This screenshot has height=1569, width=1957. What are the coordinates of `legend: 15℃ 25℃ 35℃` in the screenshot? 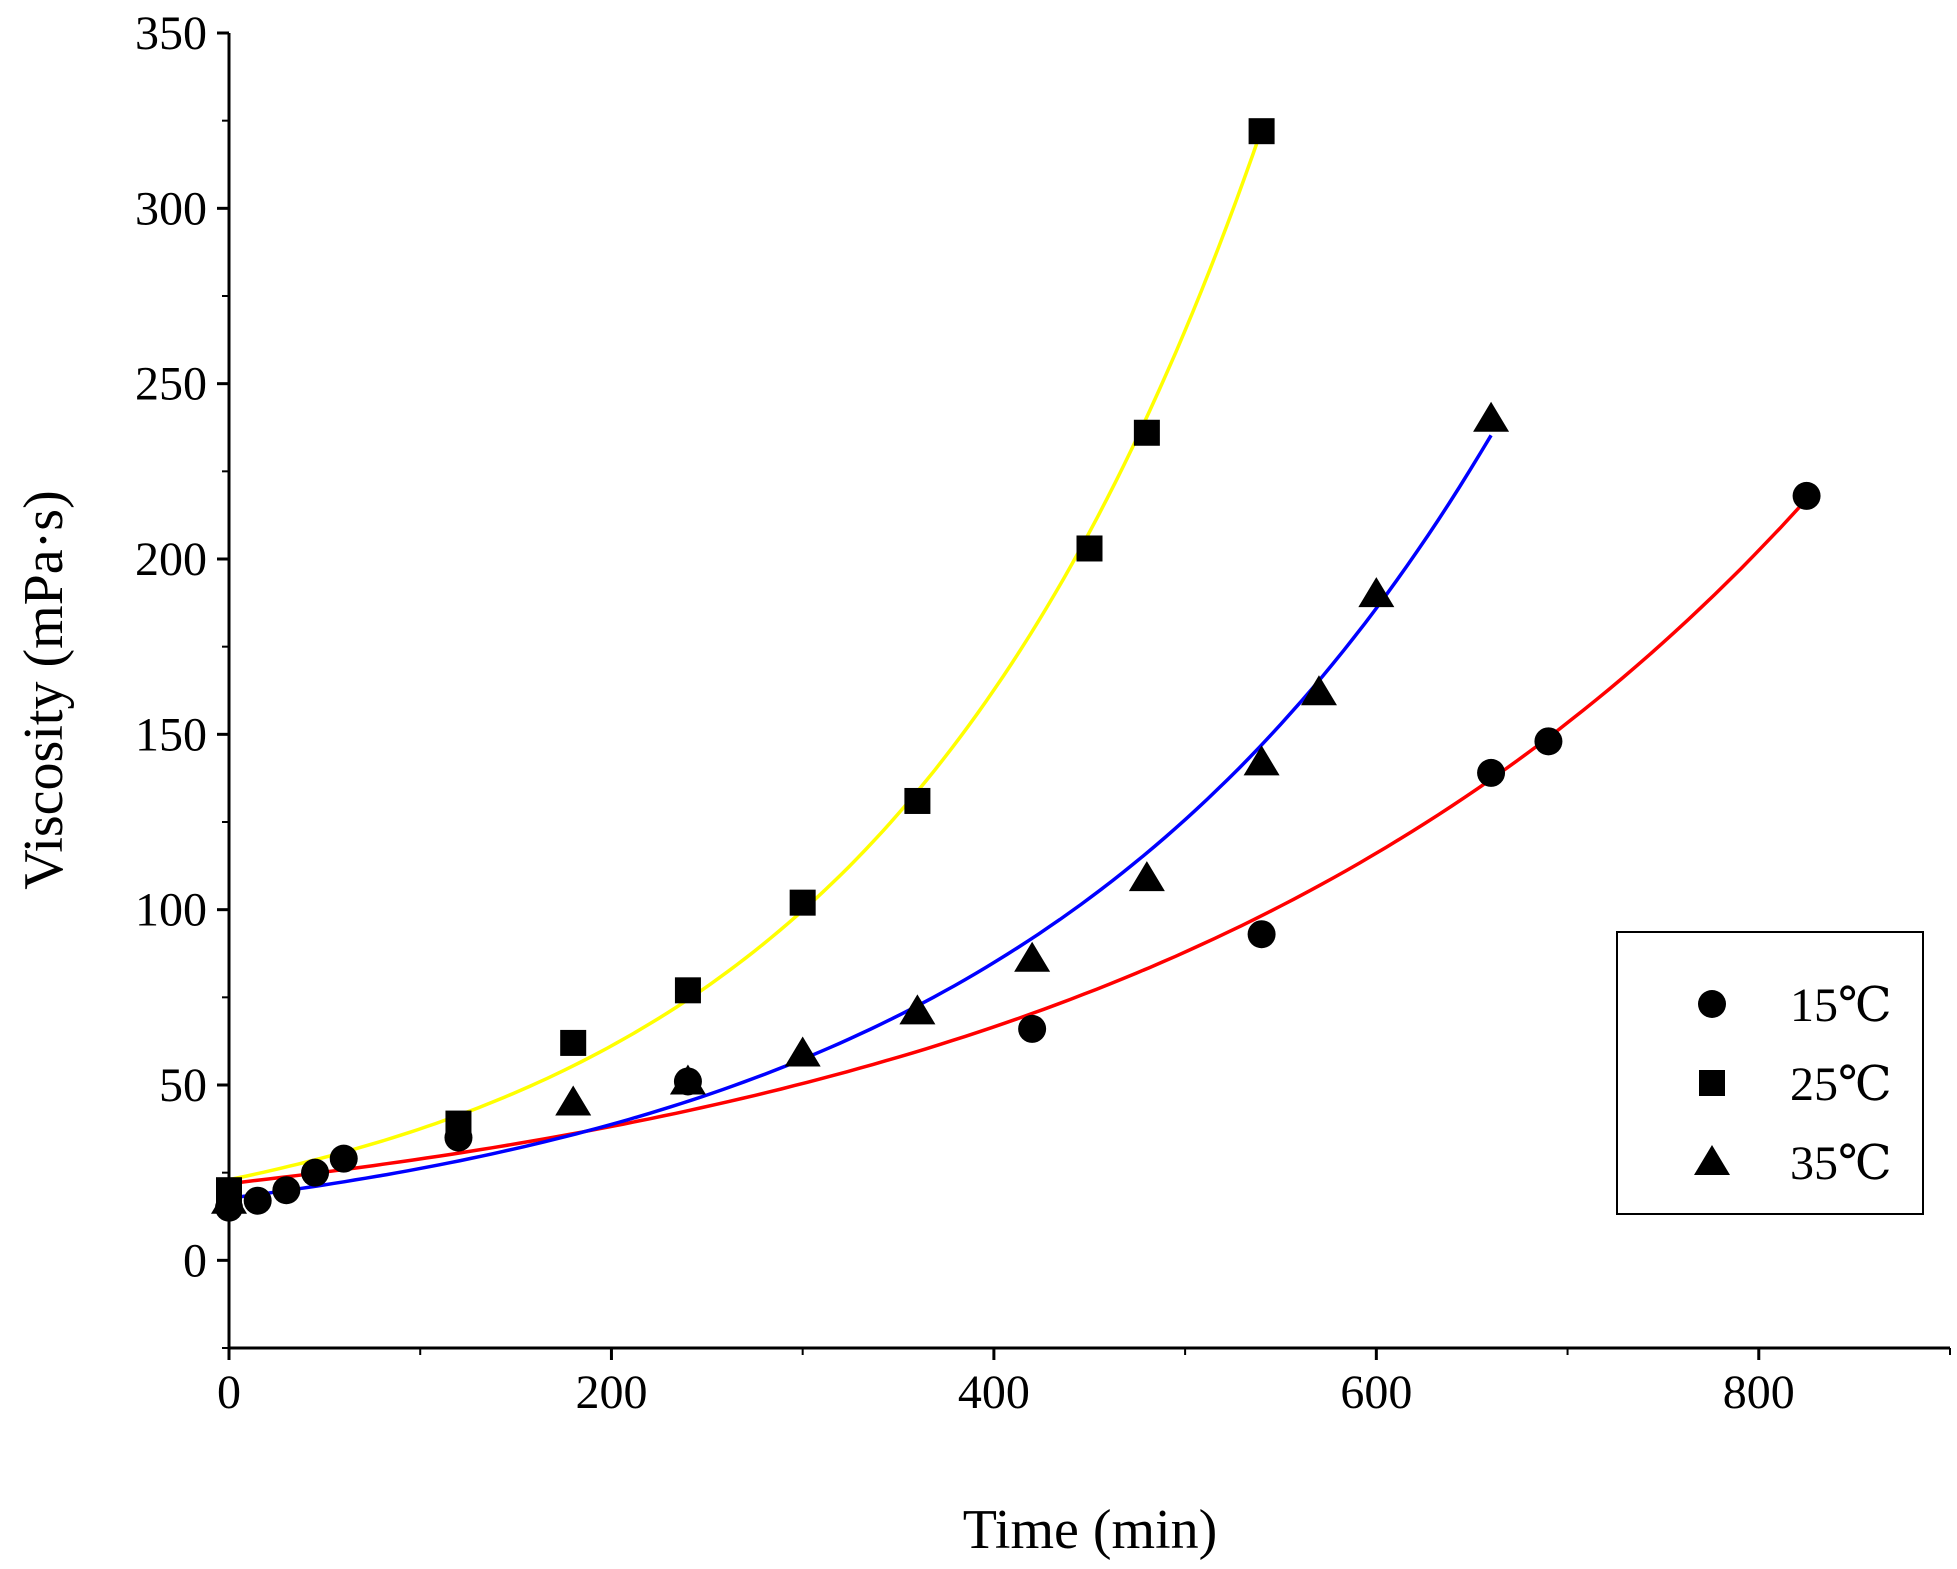 It's located at (1770, 1073).